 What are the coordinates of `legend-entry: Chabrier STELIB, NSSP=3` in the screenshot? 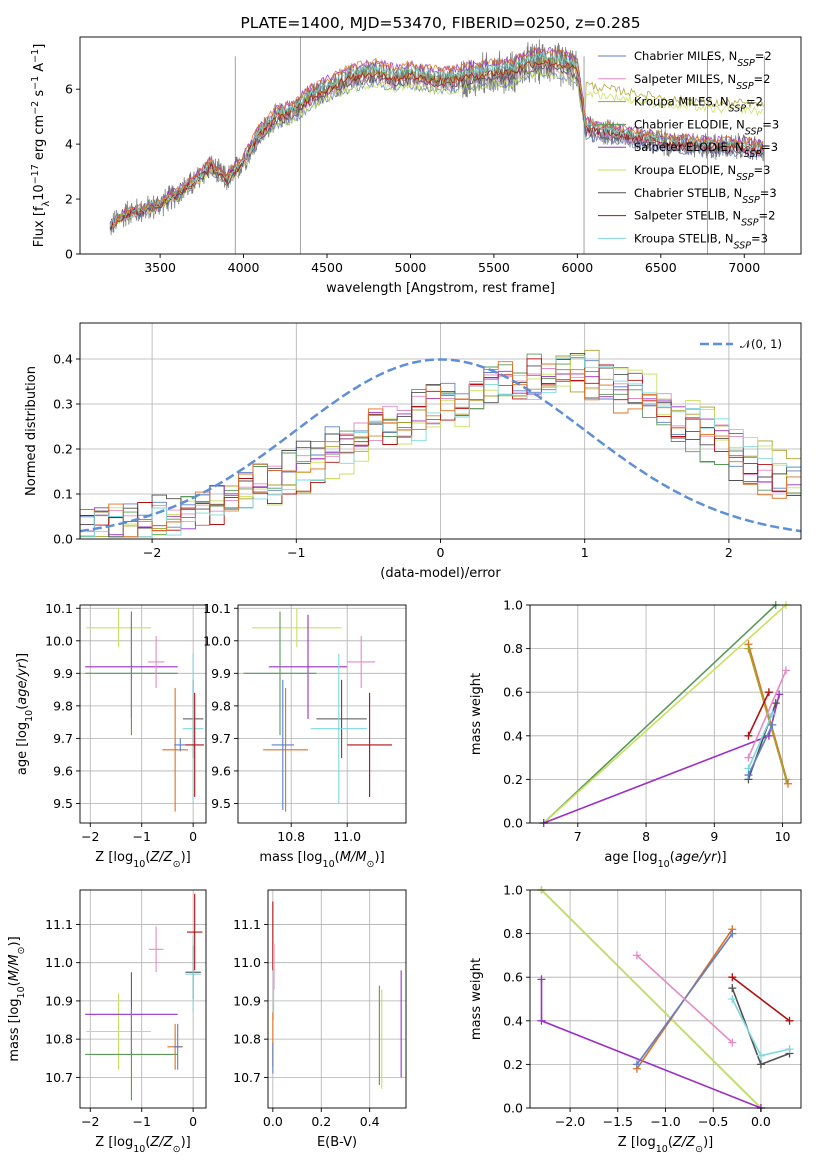 It's located at (705, 196).